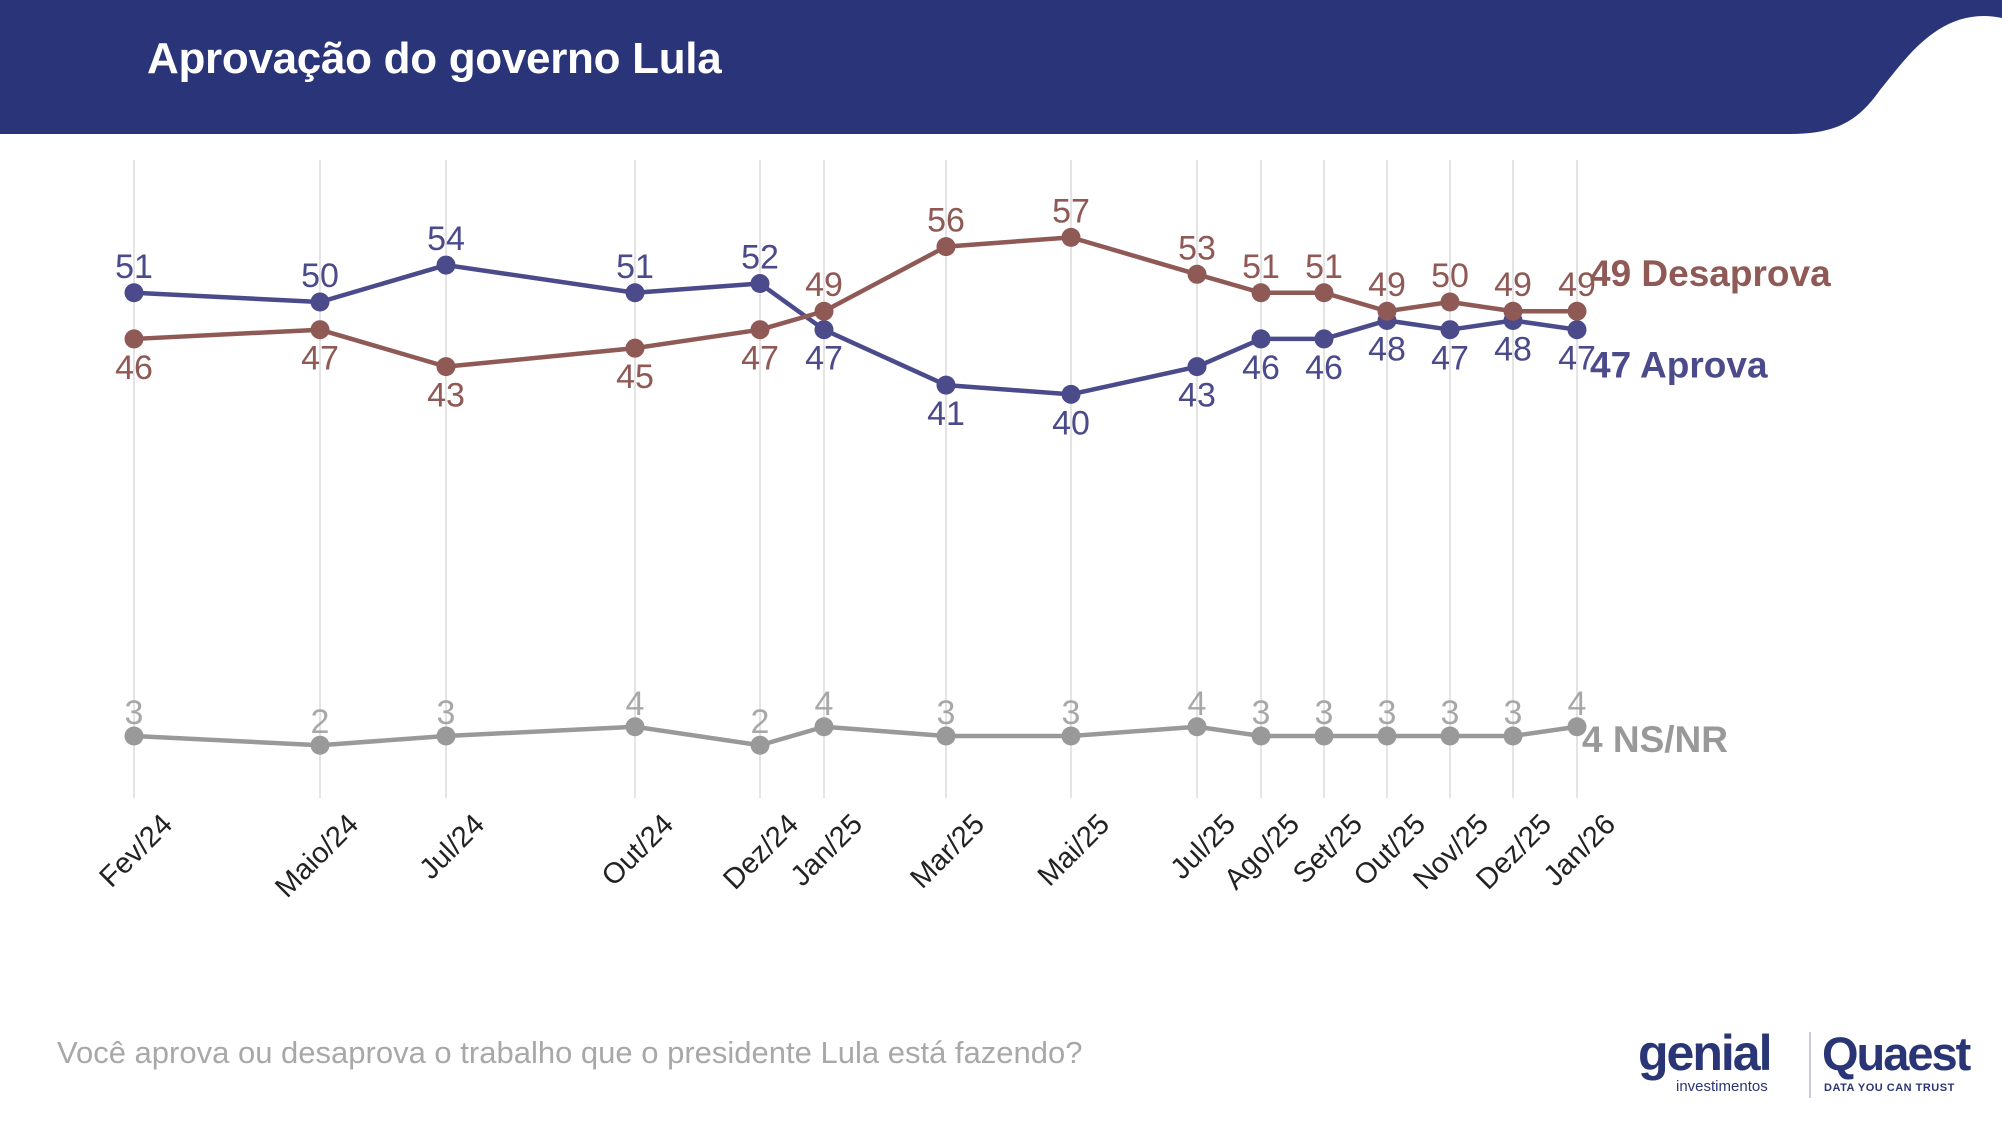 This screenshot has height=1126, width=2002. Describe the element at coordinates (1197, 248) in the screenshot. I see `data-label: 53` at that location.